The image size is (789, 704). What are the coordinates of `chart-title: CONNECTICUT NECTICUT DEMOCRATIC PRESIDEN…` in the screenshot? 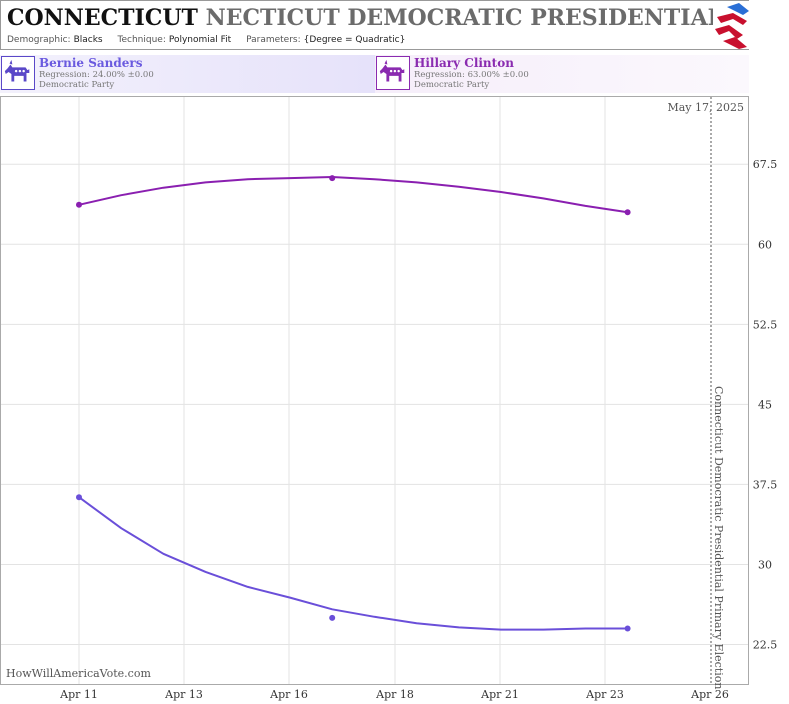 It's located at (378, 18).